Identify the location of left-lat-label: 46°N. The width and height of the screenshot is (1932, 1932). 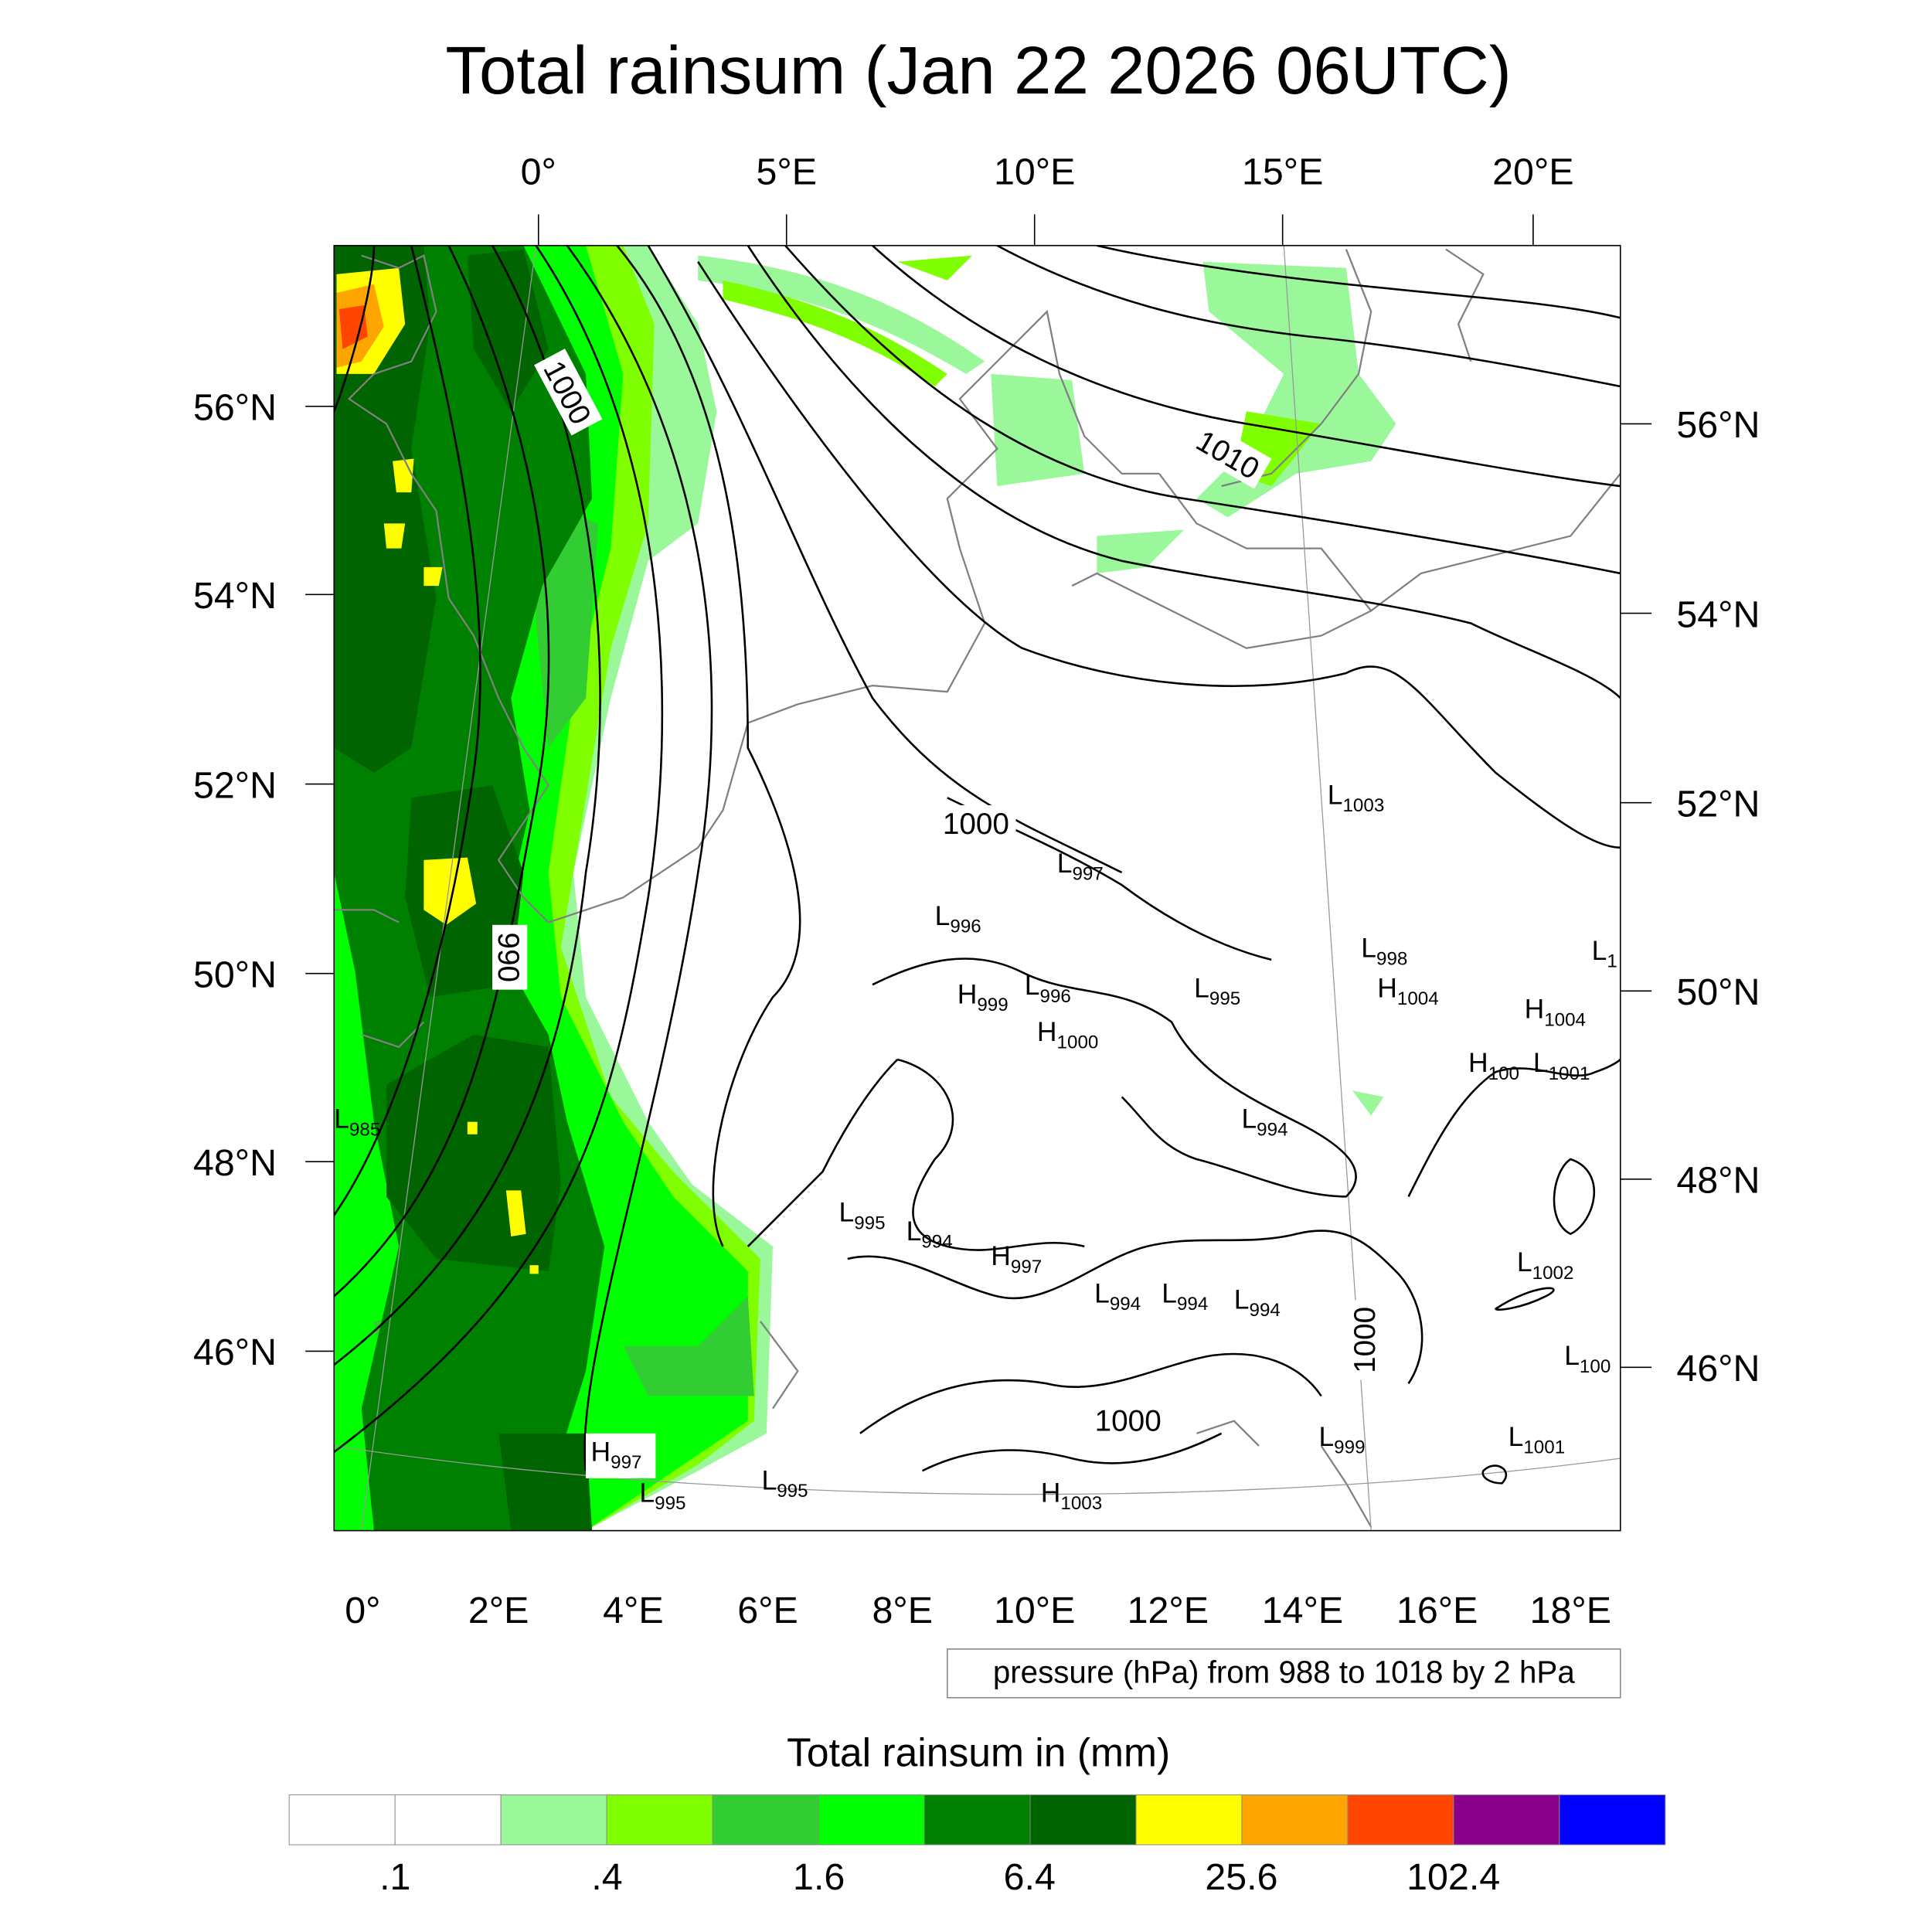
(235, 1353).